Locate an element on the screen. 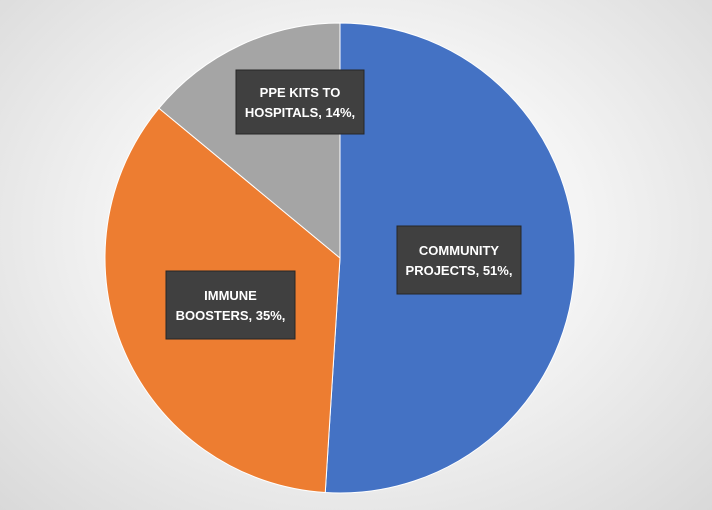 The height and width of the screenshot is (510, 712). data-label-text: IMMUNE is located at coordinates (230, 295).